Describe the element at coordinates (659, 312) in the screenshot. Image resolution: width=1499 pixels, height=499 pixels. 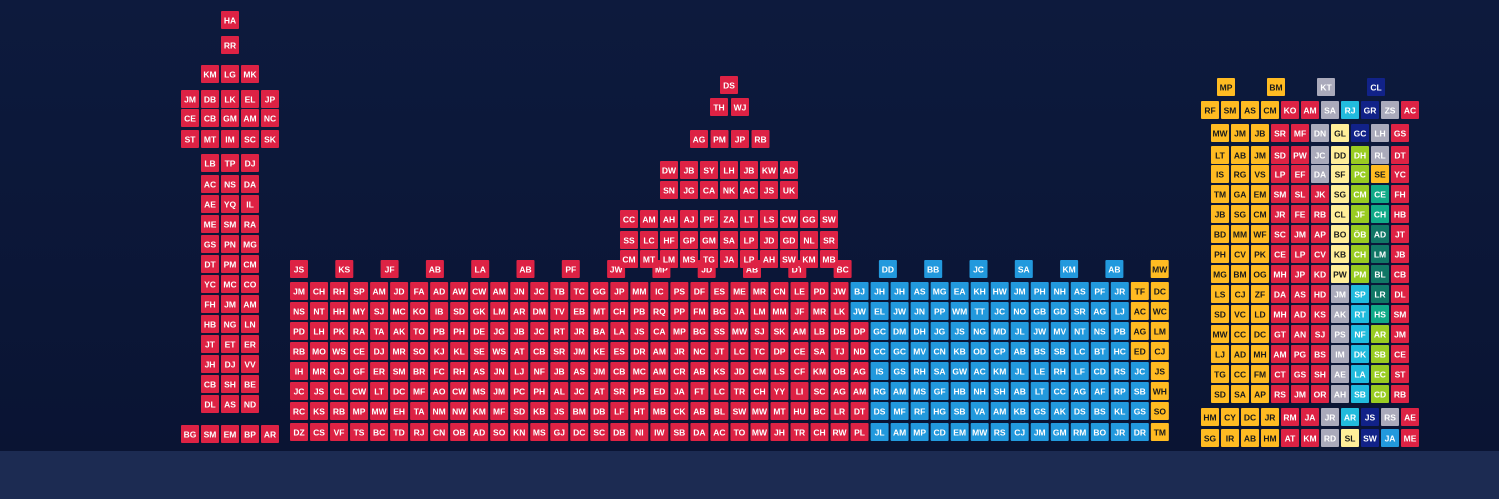
I see `seat-label: RQ` at that location.